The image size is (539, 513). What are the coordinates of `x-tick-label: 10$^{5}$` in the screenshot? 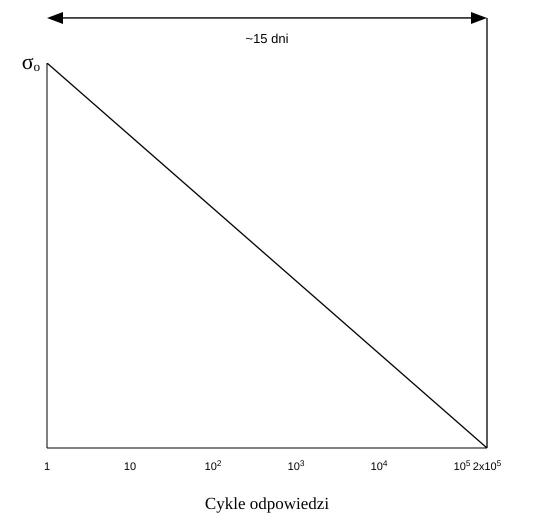 It's located at (462, 465).